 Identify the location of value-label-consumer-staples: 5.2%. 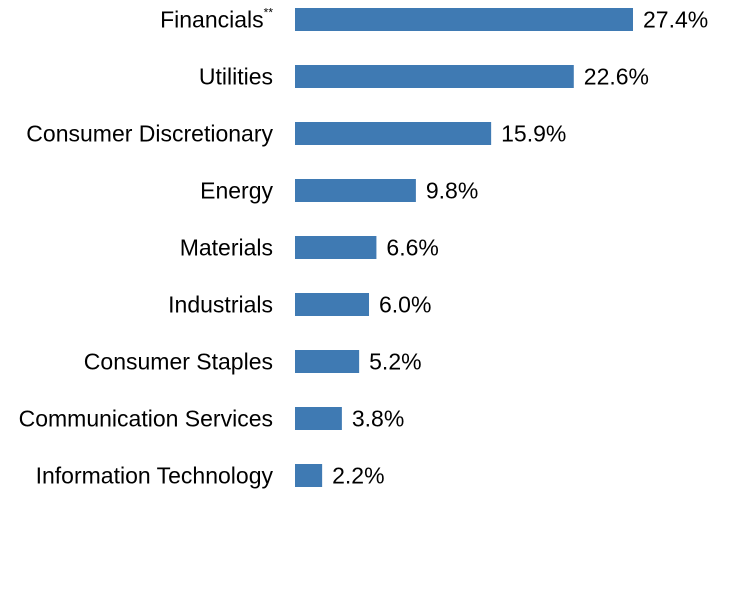
(395, 362).